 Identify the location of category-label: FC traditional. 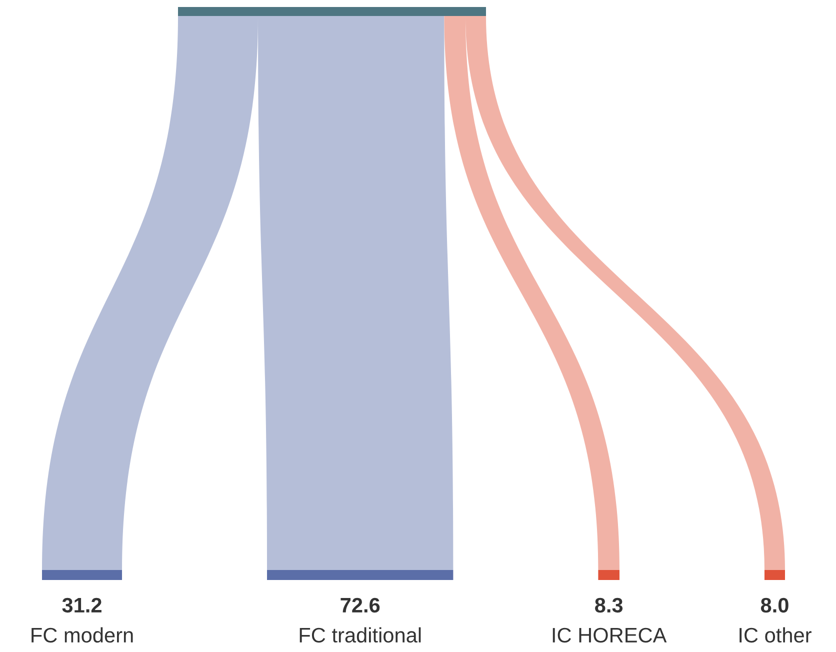
(360, 635).